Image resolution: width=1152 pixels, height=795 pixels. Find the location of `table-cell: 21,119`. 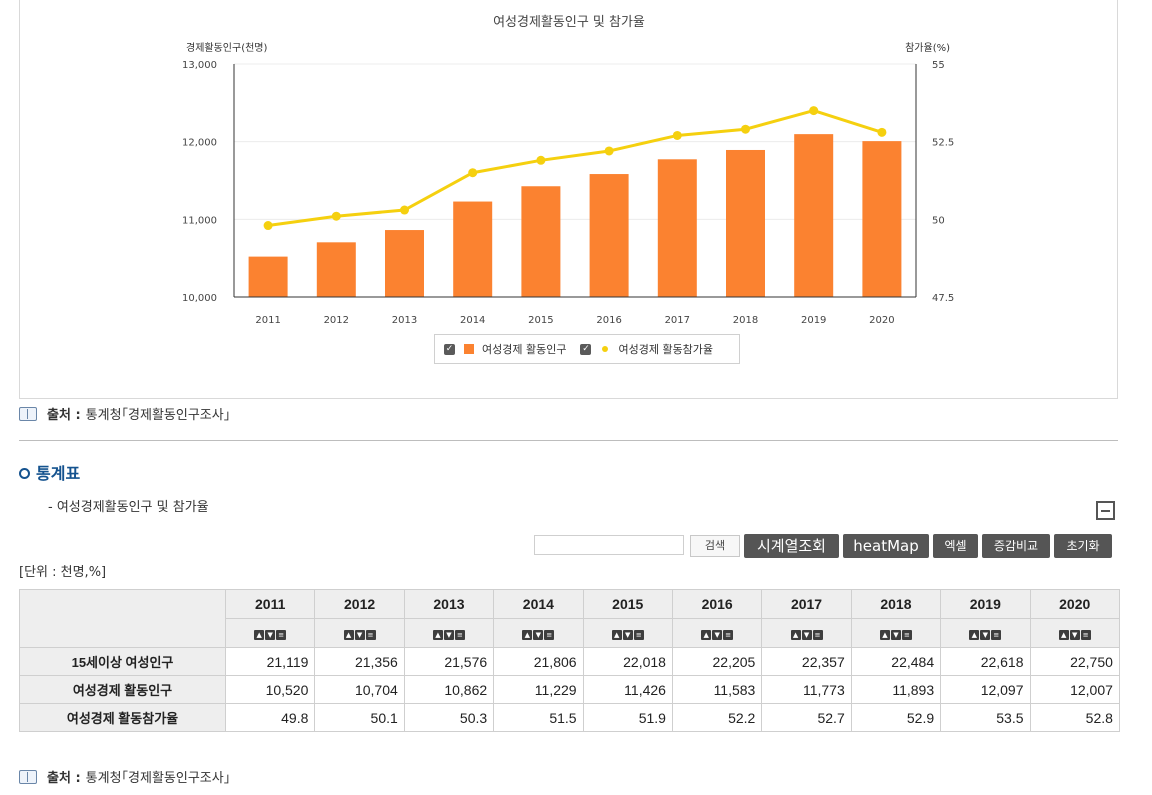

table-cell: 21,119 is located at coordinates (270, 661).